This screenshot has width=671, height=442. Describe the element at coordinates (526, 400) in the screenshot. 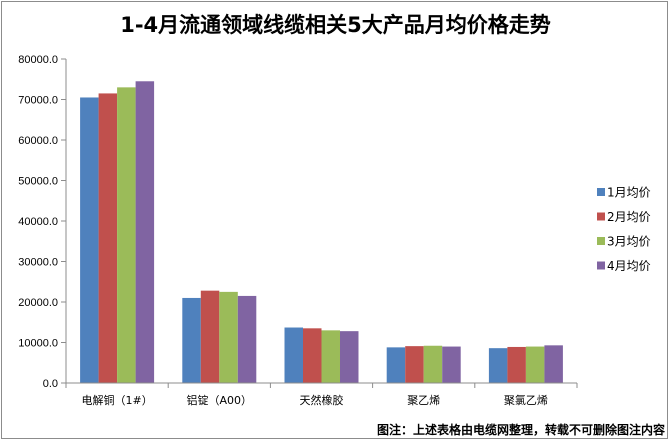

I see `x-tick-label: 聚氯乙烯` at that location.